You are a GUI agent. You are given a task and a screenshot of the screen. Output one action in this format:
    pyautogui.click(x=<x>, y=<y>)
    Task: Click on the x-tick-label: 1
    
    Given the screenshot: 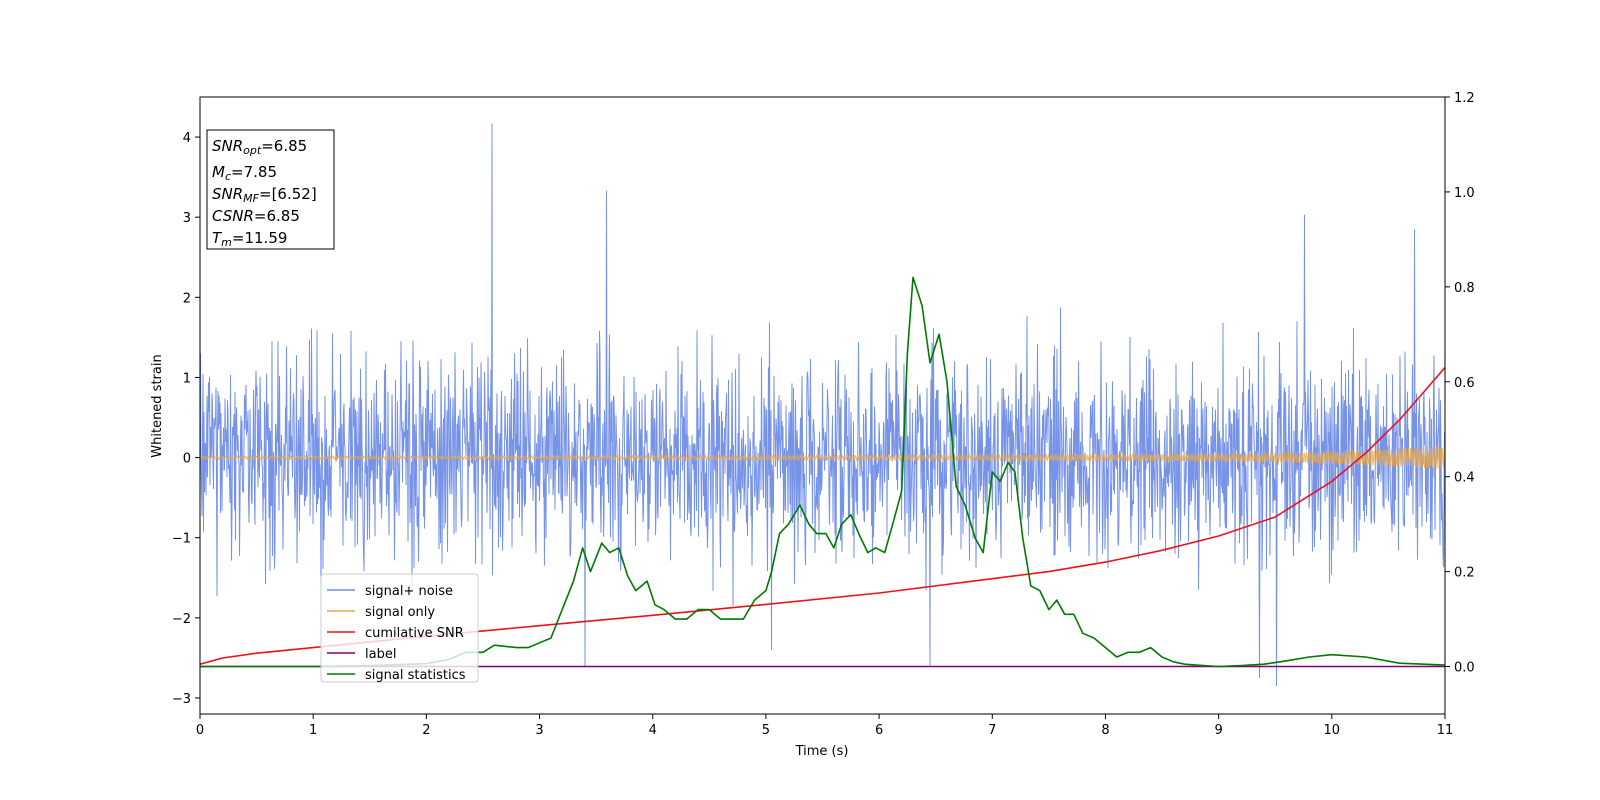 What is the action you would take?
    pyautogui.click(x=313, y=730)
    